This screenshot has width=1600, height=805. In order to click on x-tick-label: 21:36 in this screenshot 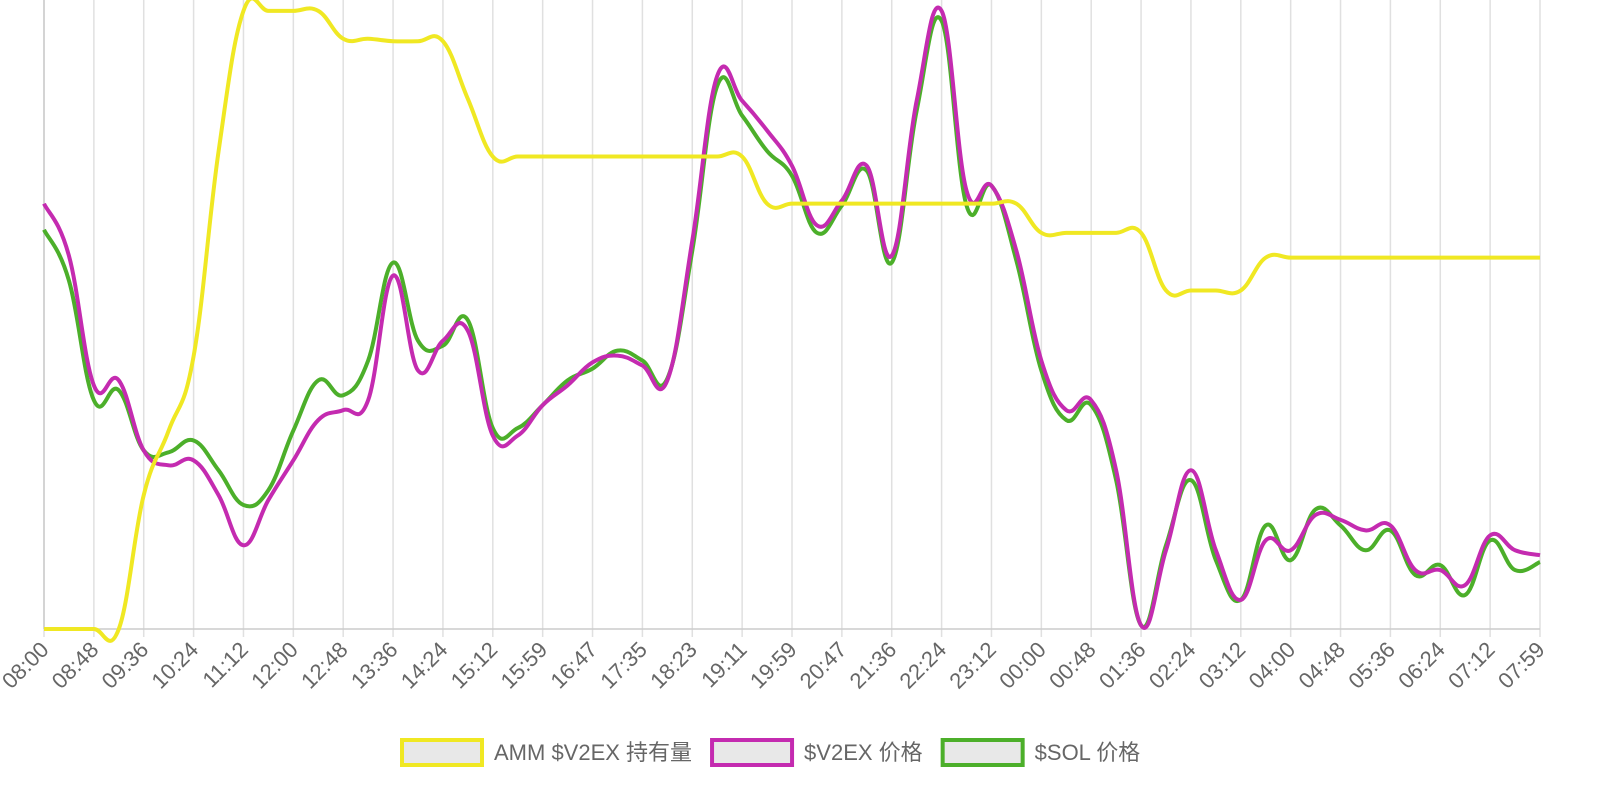, I will do `click(873, 665)`.